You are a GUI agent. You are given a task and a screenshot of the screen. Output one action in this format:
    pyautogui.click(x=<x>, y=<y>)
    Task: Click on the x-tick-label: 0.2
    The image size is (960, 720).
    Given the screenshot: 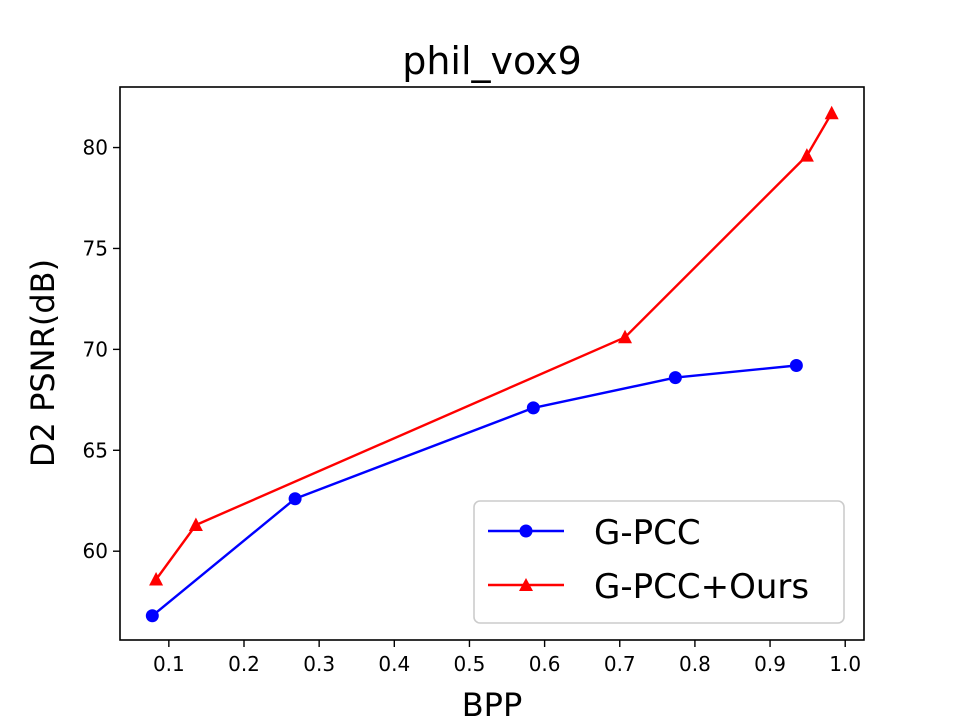 What is the action you would take?
    pyautogui.click(x=244, y=664)
    